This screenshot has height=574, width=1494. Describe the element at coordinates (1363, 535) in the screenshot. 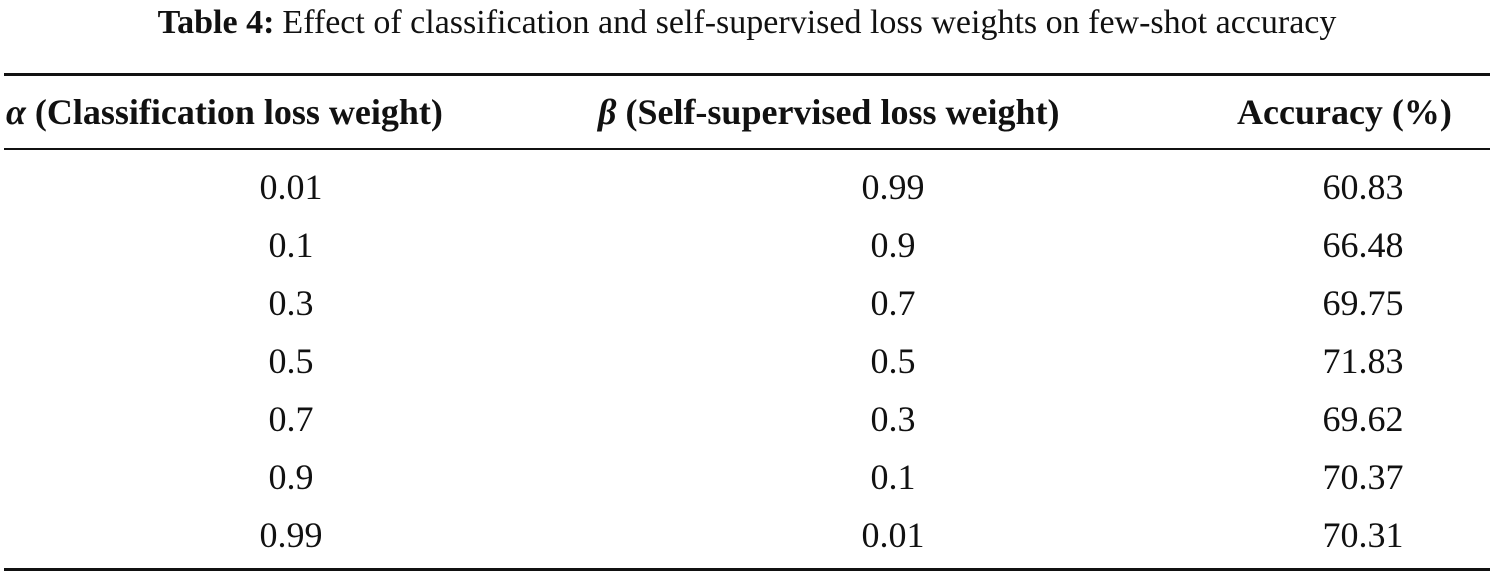

I see `cell-accuracy: 70.31` at that location.